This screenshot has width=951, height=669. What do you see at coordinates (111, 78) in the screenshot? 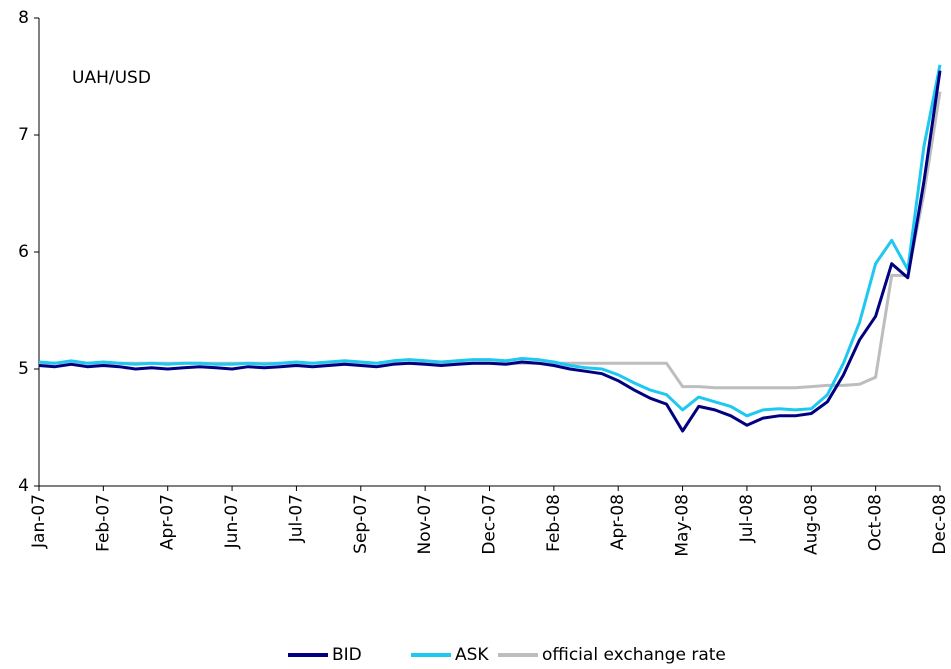
I see `annotation: UAH/USD` at bounding box center [111, 78].